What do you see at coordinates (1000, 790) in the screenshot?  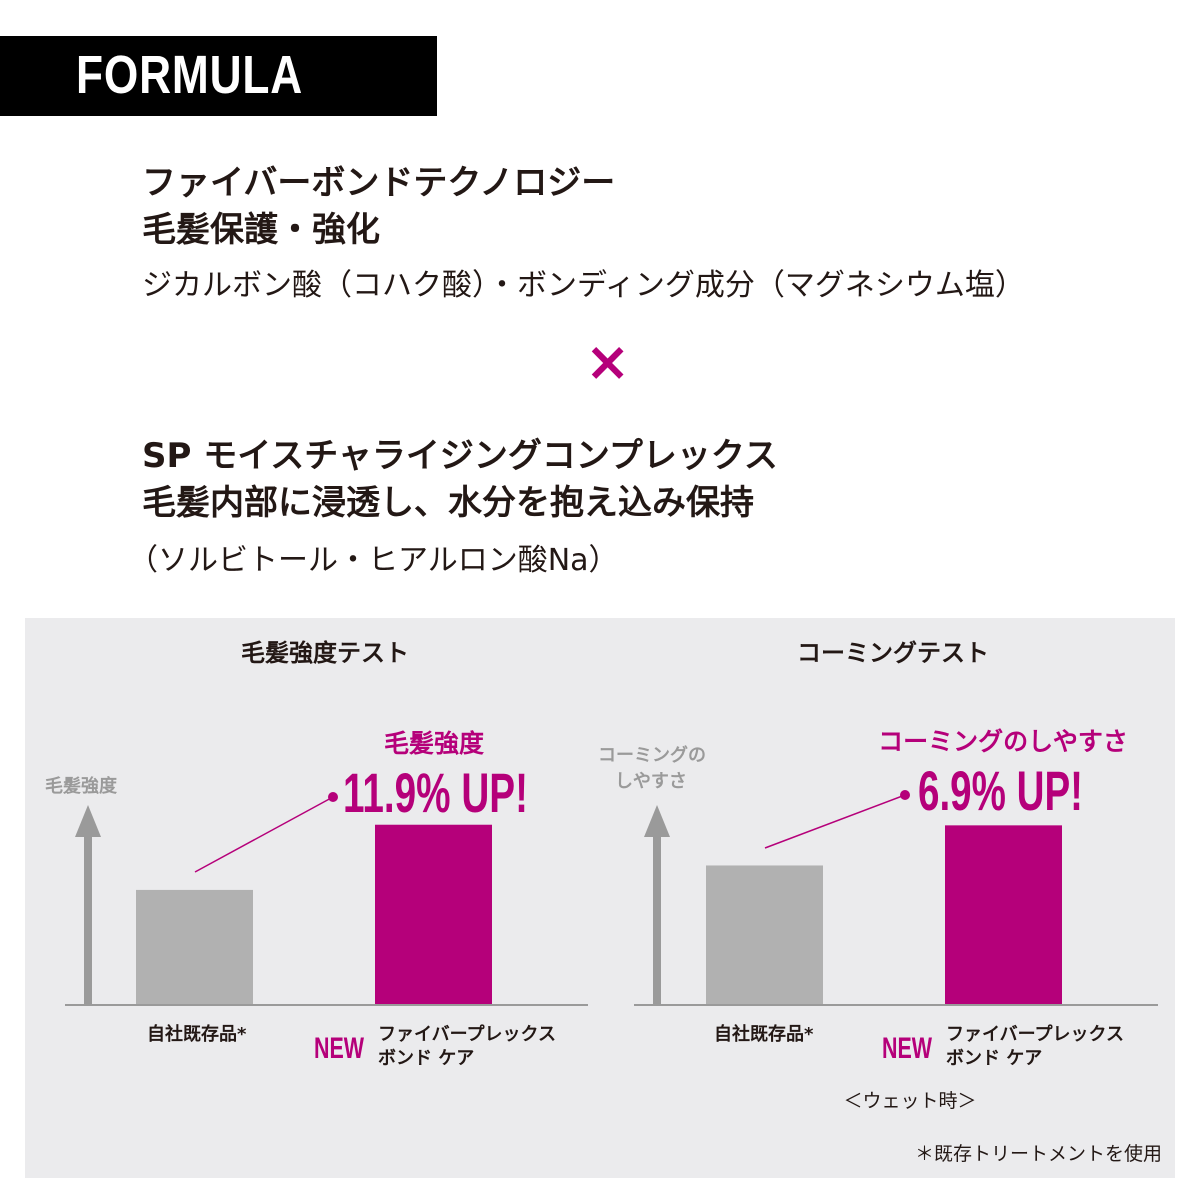 I see `highlight-value: 6.9% UP!` at bounding box center [1000, 790].